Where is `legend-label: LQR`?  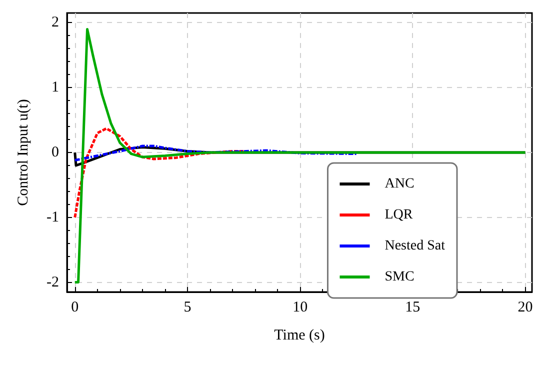 legend-label: LQR is located at coordinates (399, 215).